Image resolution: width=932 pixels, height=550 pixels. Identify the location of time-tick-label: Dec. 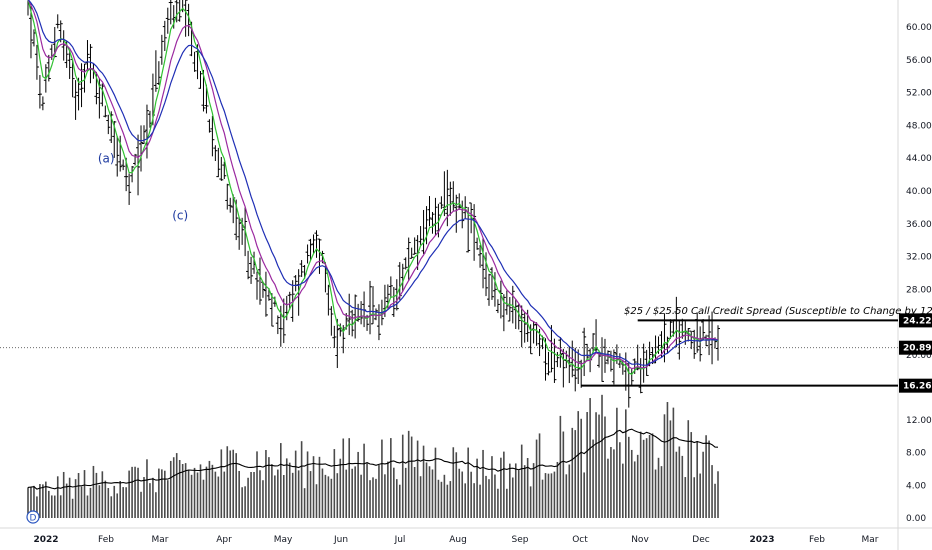
(700, 540).